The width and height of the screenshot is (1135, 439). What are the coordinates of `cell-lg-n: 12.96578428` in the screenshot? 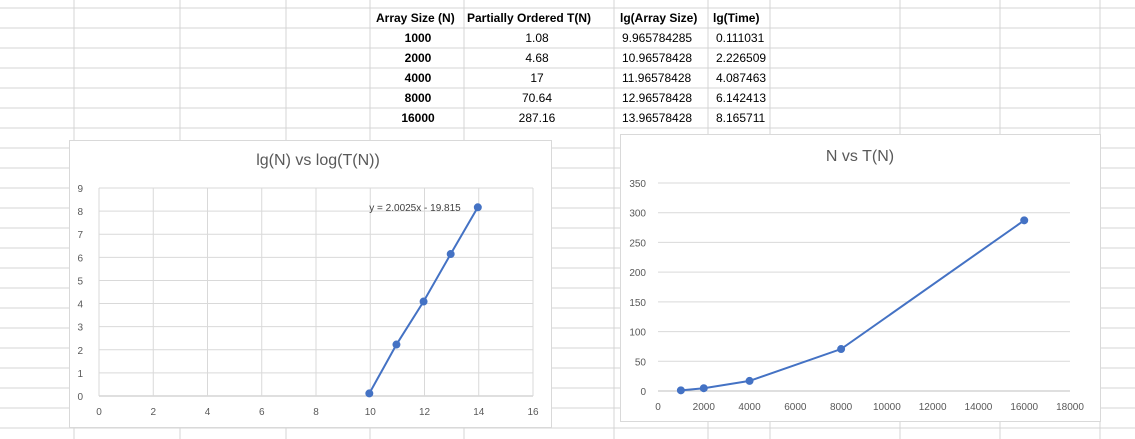 It's located at (657, 98).